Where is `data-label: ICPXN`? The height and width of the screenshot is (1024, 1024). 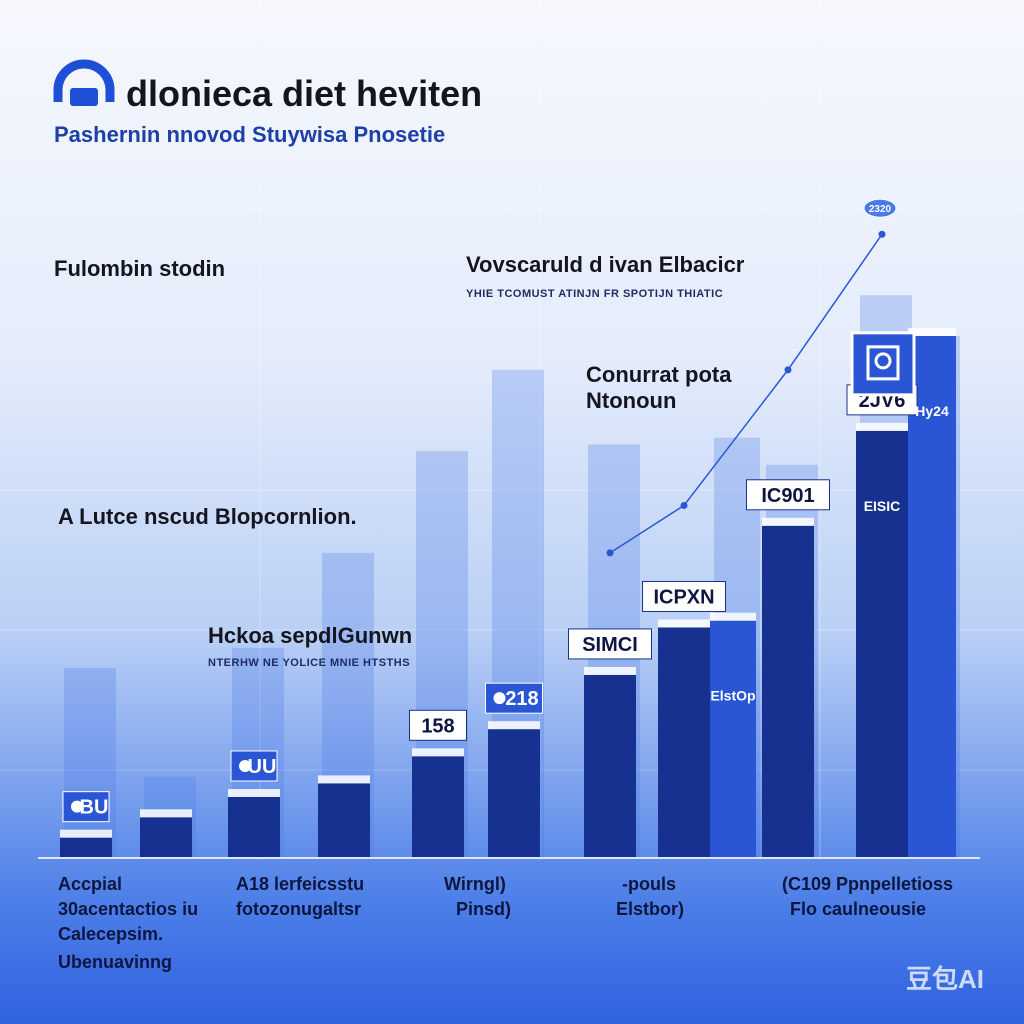 data-label: ICPXN is located at coordinates (684, 596).